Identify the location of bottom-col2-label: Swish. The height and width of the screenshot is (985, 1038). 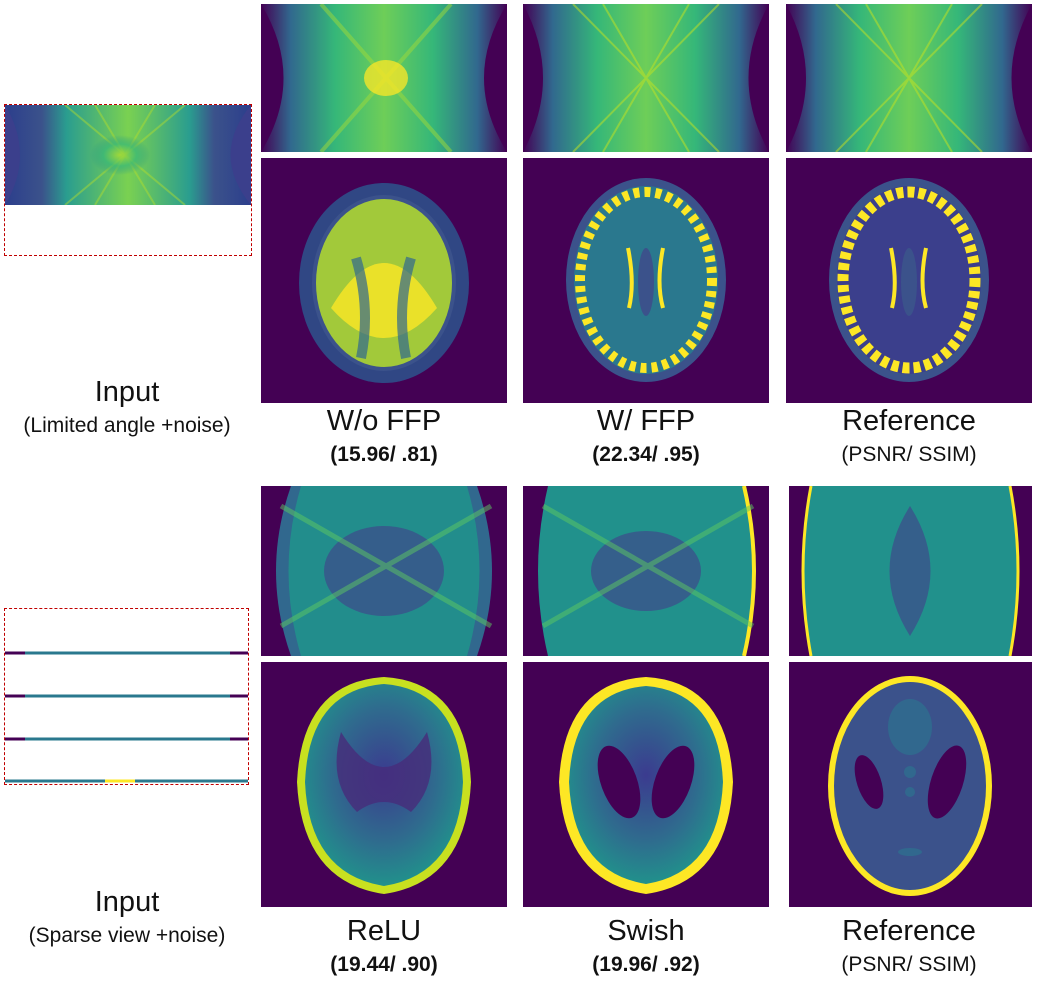
(646, 931).